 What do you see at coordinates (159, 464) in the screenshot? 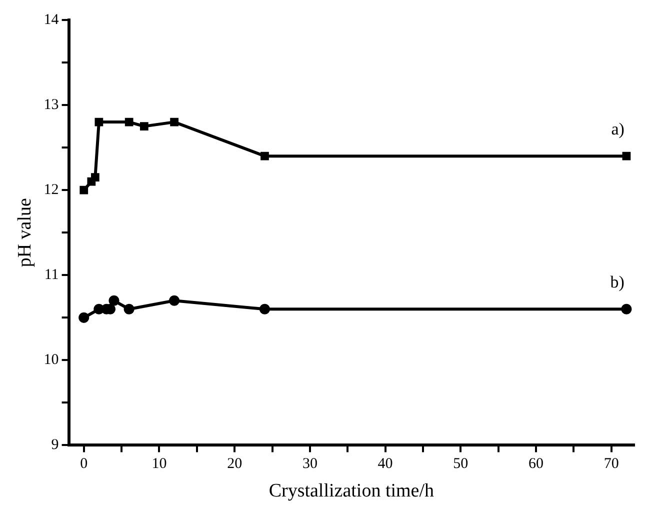
I see `x-tick-label: 10` at bounding box center [159, 464].